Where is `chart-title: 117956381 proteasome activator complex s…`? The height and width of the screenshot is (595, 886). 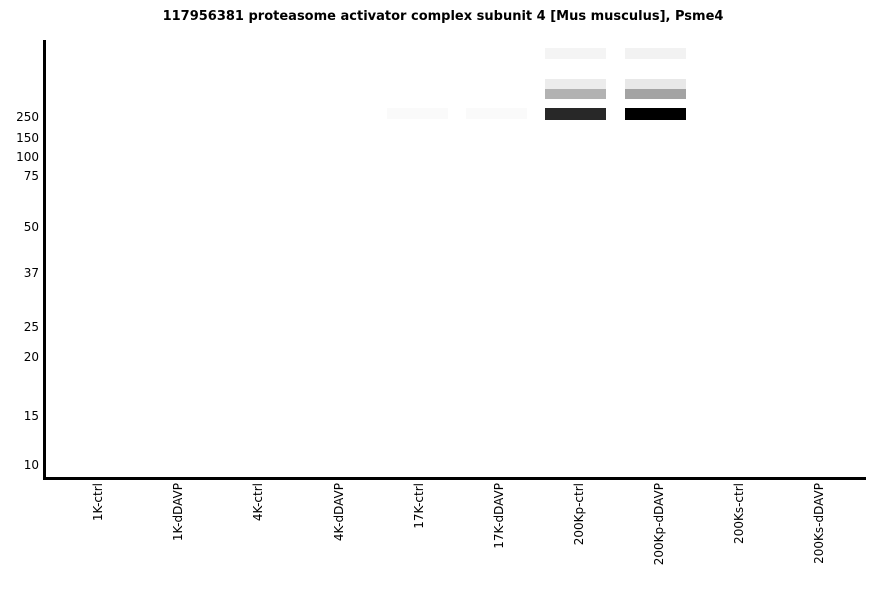
chart-title: 117956381 proteasome activator complex s… is located at coordinates (443, 16).